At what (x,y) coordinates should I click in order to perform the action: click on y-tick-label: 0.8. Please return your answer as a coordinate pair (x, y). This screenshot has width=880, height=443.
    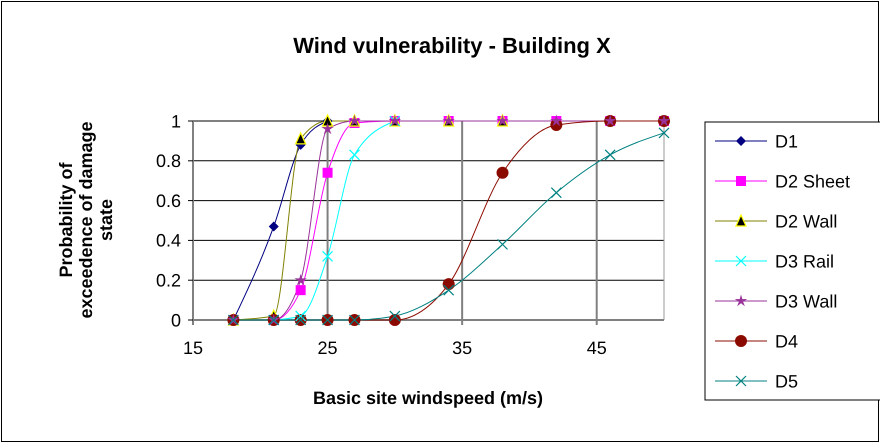
    Looking at the image, I should click on (168, 161).